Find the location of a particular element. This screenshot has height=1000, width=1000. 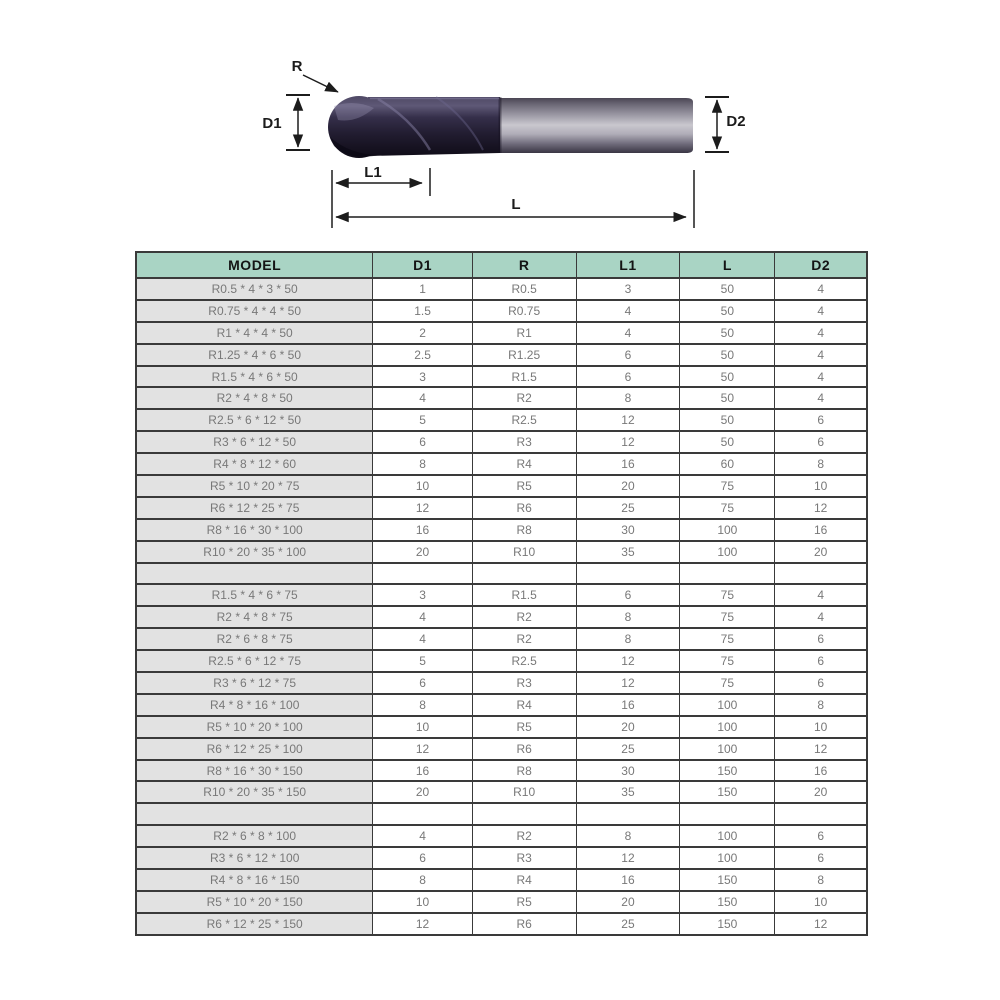

cell-d1: 6 is located at coordinates (422, 683).